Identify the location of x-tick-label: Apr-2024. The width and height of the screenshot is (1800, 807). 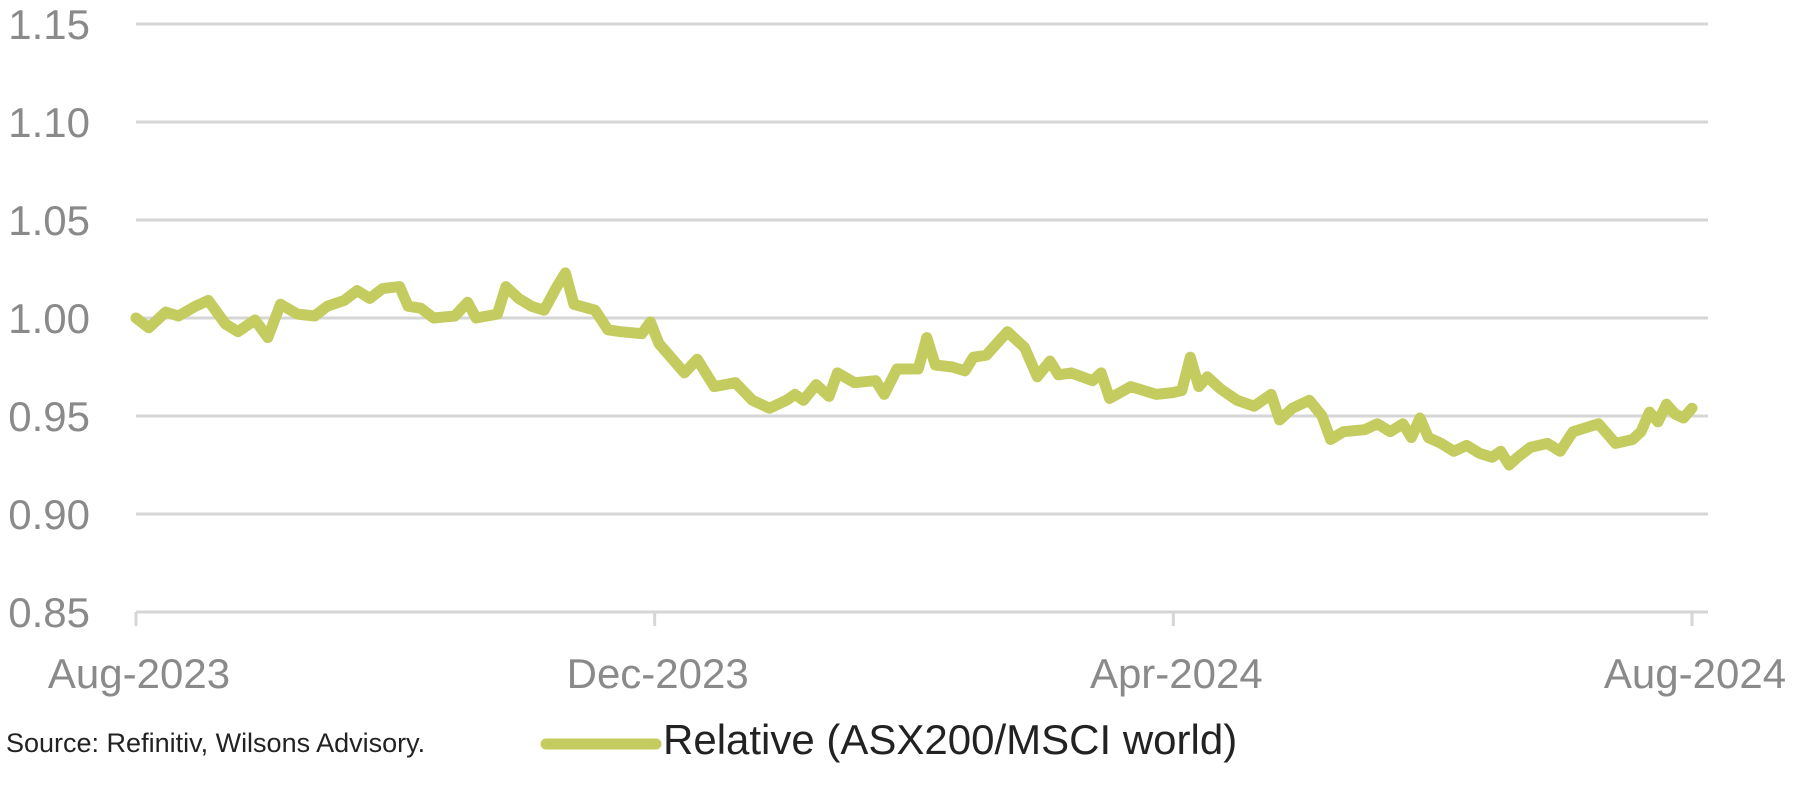
(1176, 673).